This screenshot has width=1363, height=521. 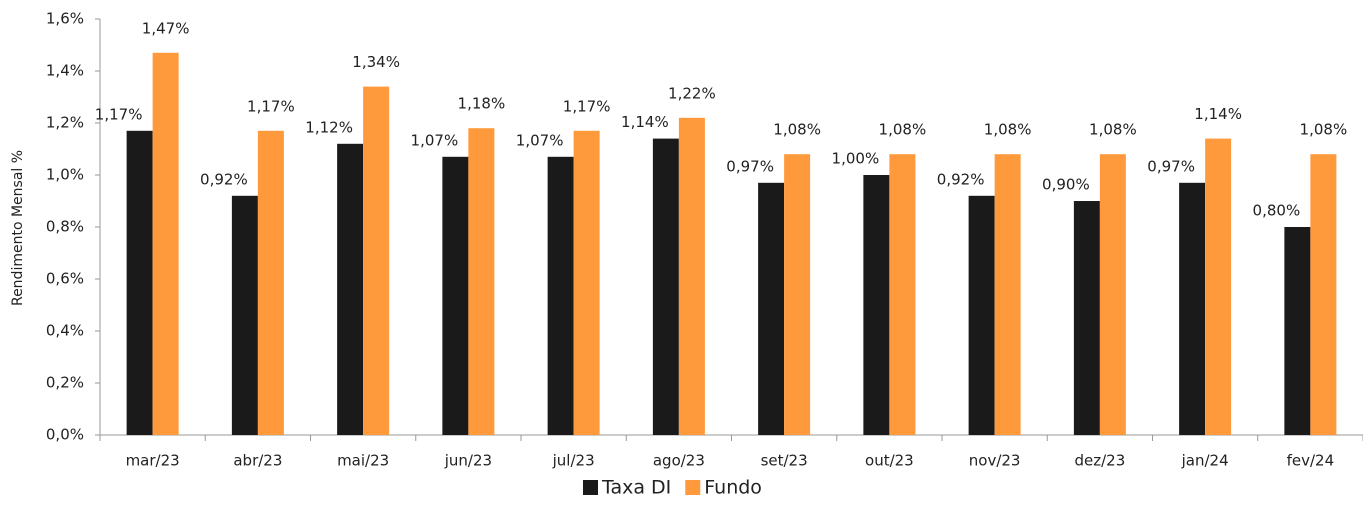 What do you see at coordinates (18, 228) in the screenshot?
I see `y-axis-label: Rendimento Mensal %` at bounding box center [18, 228].